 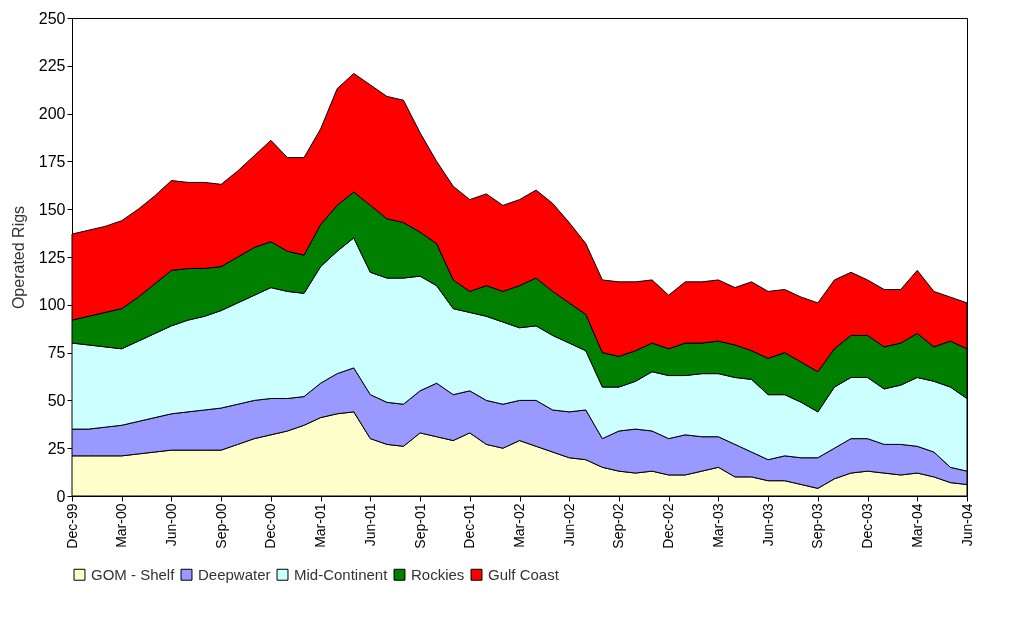 What do you see at coordinates (133, 574) in the screenshot?
I see `legend-label: GOM - Shelf` at bounding box center [133, 574].